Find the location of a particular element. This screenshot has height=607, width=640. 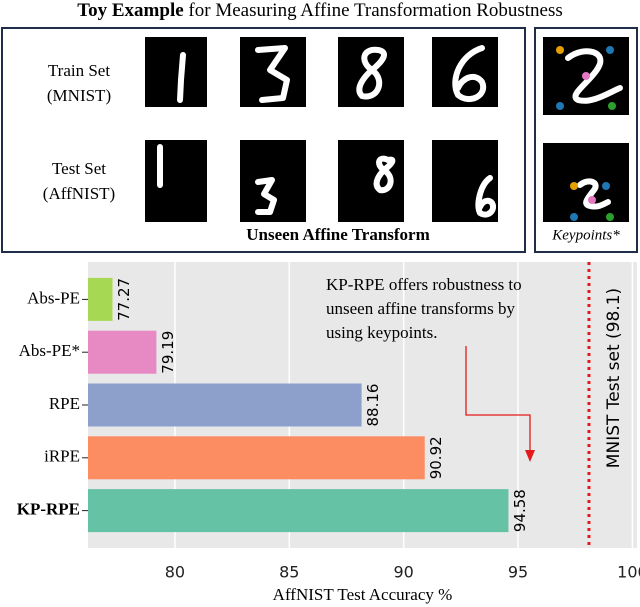

annotation-arrow is located at coordinates (498, 399).